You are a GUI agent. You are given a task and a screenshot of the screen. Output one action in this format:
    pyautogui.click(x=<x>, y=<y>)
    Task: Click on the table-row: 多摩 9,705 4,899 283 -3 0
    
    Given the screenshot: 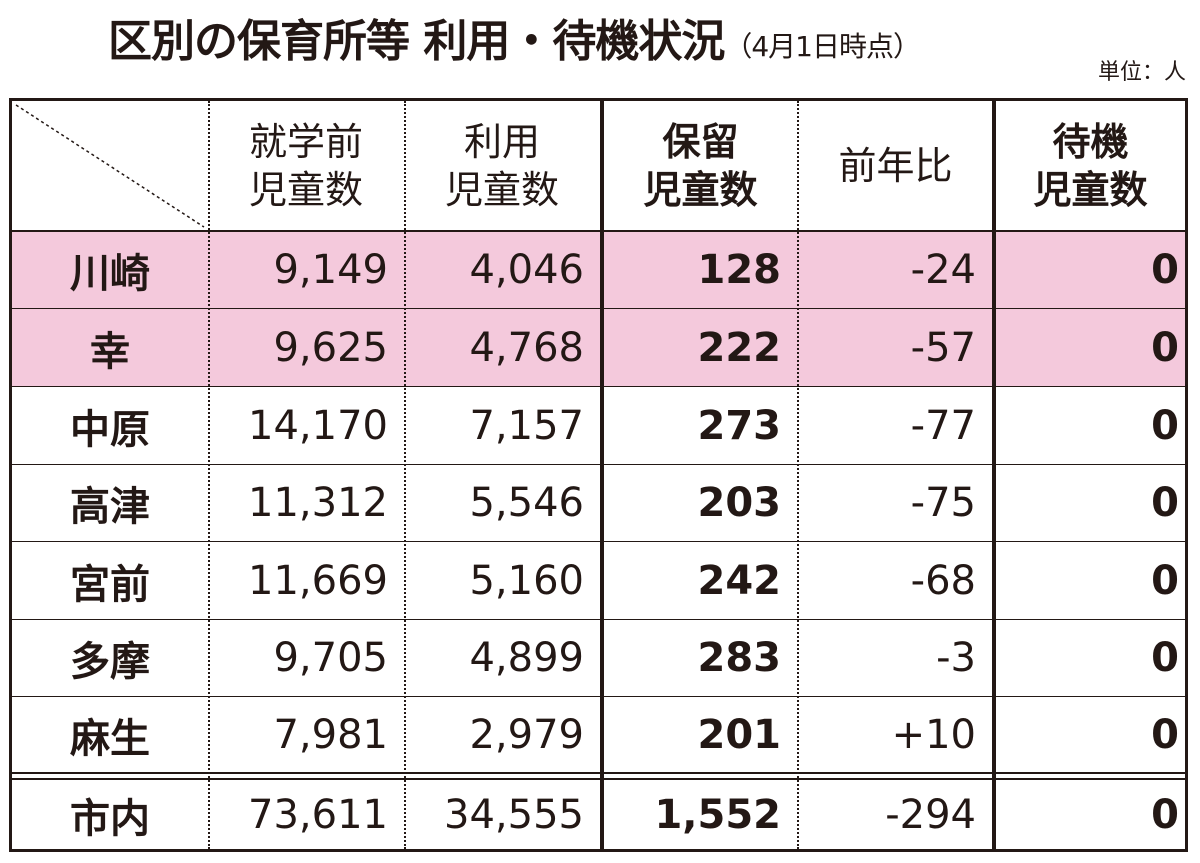 What is the action you would take?
    pyautogui.click(x=598, y=658)
    